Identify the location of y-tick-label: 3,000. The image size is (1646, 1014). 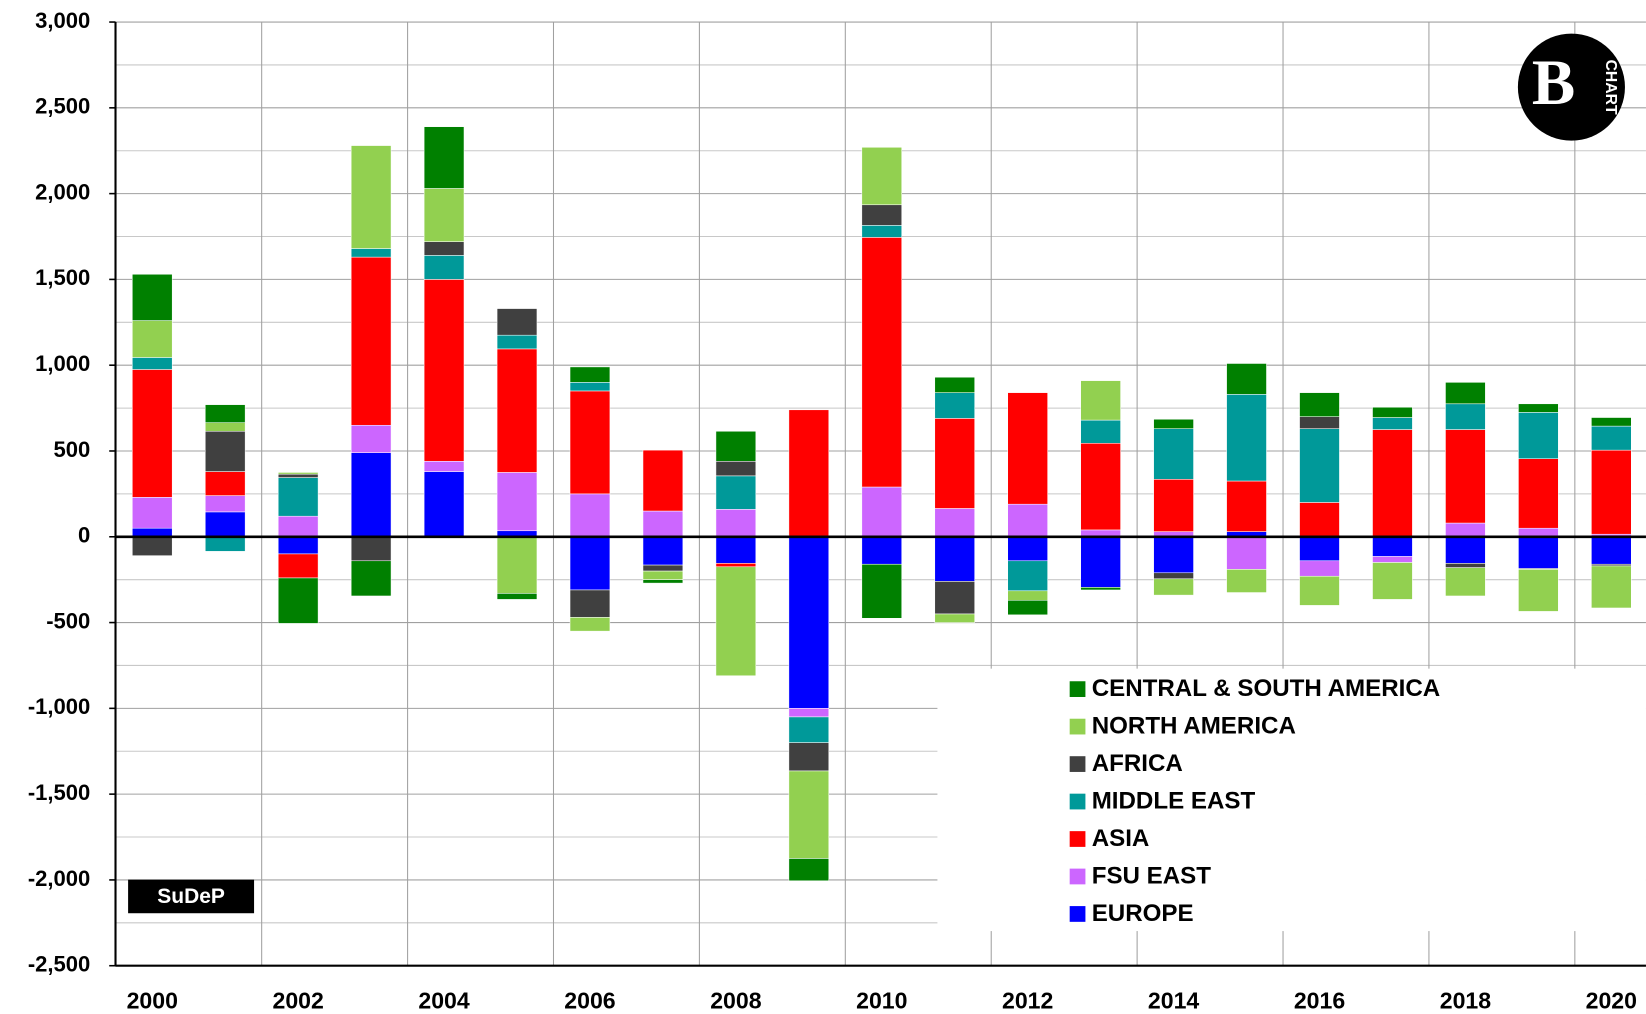
(62, 20).